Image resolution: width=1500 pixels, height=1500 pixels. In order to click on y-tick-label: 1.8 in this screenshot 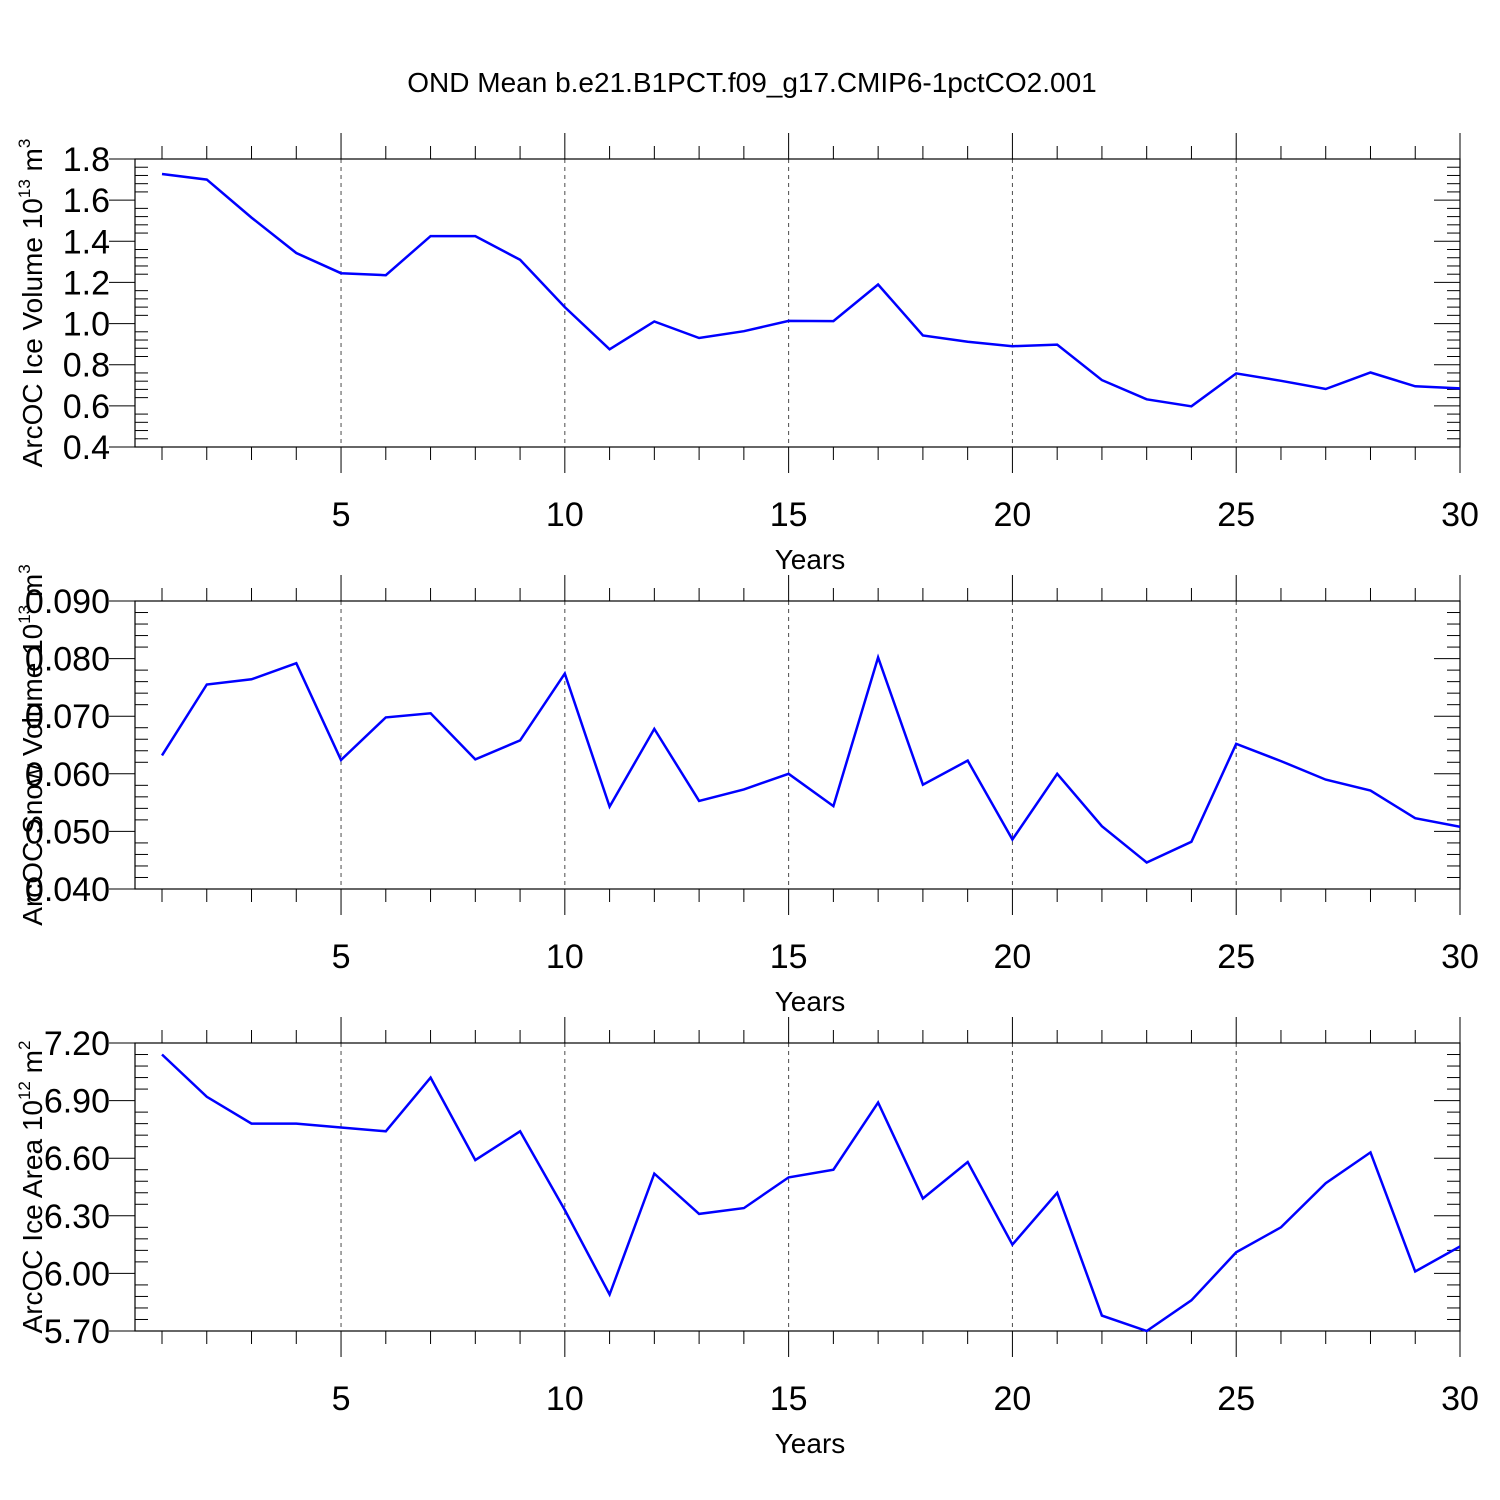, I will do `click(86, 160)`.